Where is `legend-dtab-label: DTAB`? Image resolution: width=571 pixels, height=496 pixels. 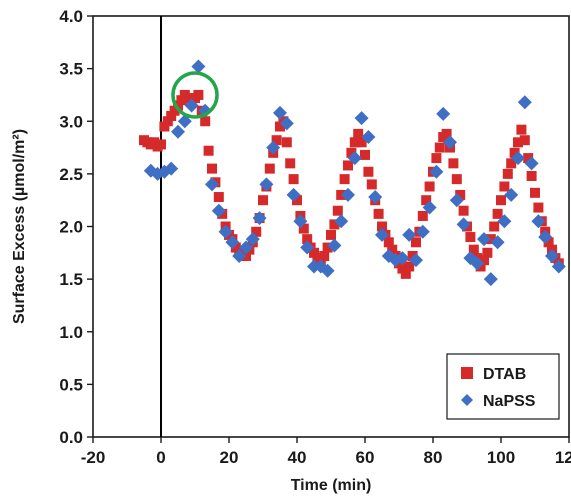
legend-dtab-label: DTAB is located at coordinates (504, 374).